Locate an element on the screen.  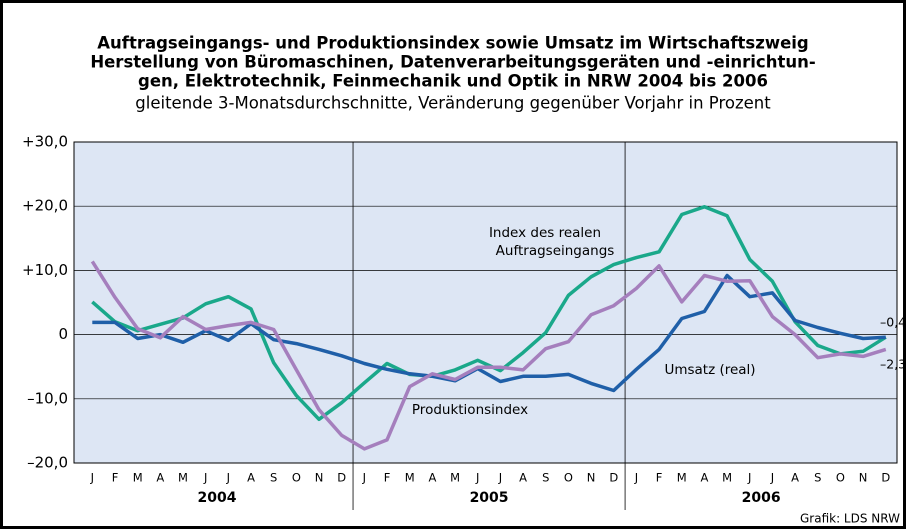
y-tick-label: 0 is located at coordinates (63, 334).